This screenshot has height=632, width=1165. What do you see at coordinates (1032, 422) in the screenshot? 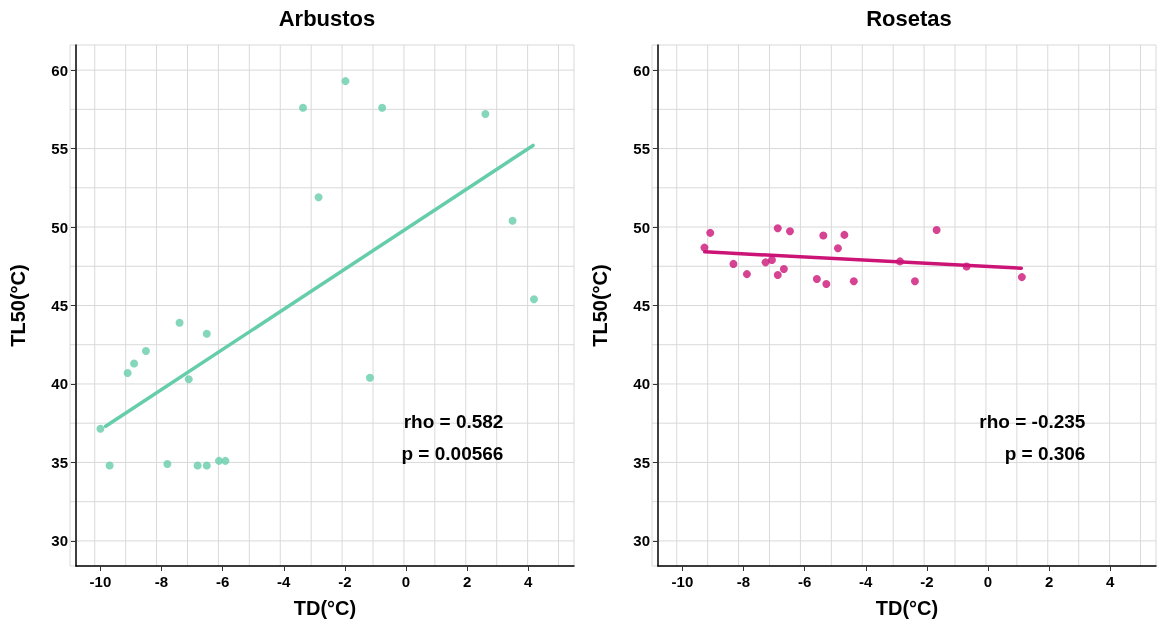
I see `annotation: rho = -0.235` at bounding box center [1032, 422].